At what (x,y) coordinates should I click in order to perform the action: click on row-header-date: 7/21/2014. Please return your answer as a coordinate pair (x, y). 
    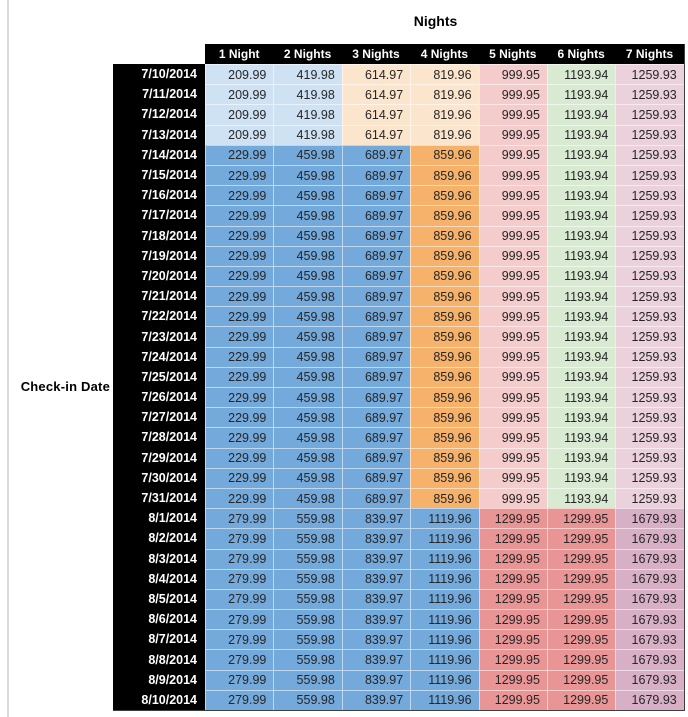
    Looking at the image, I should click on (159, 296).